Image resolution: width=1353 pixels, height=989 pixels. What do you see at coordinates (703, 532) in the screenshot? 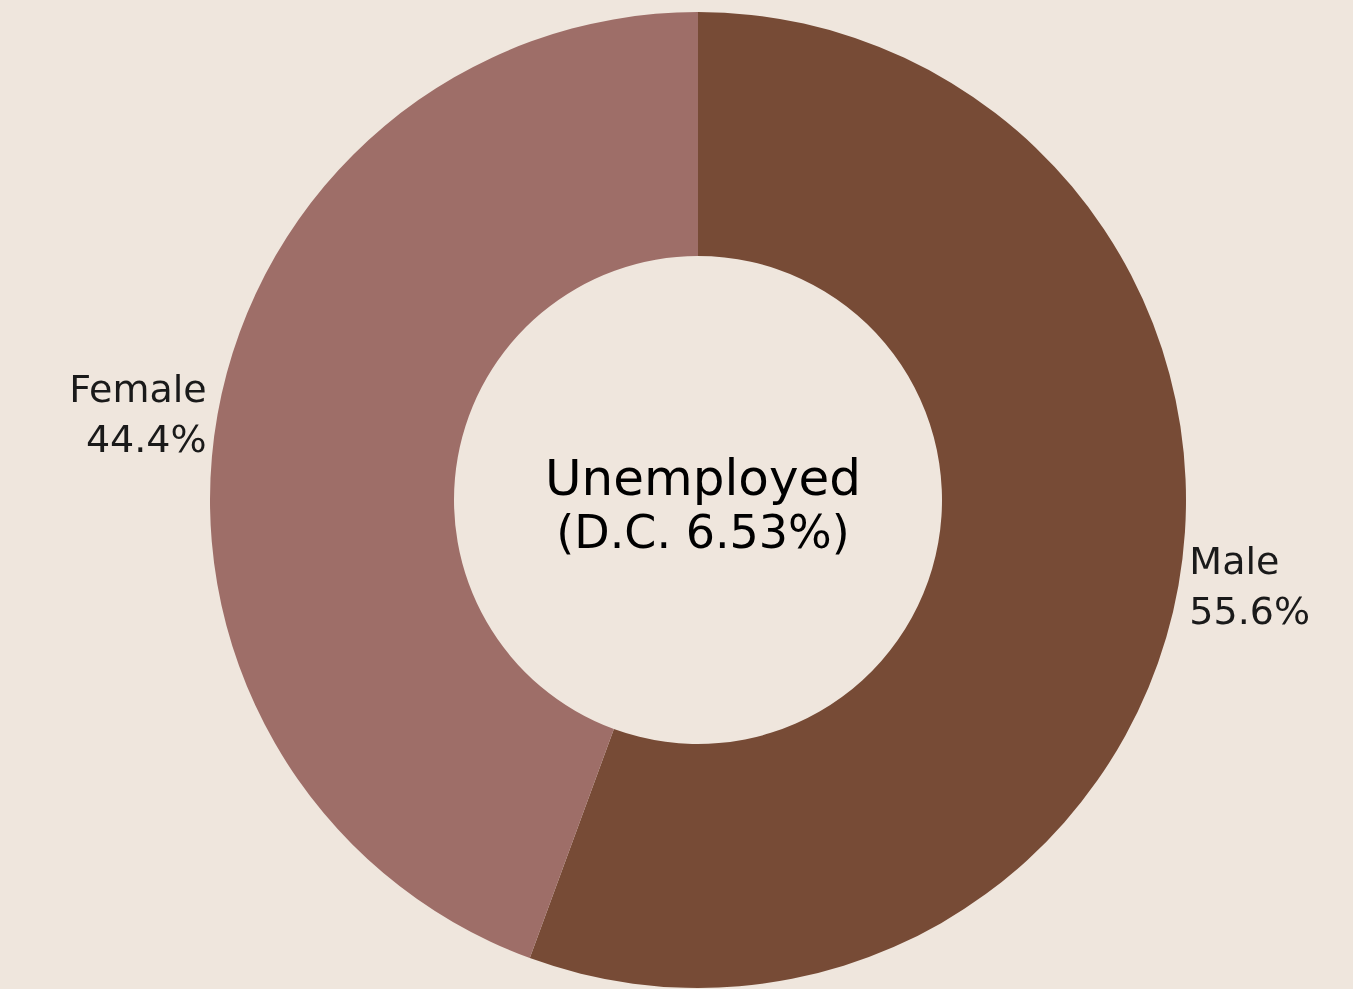
I see `text: (D.C. 6.53%)` at bounding box center [703, 532].